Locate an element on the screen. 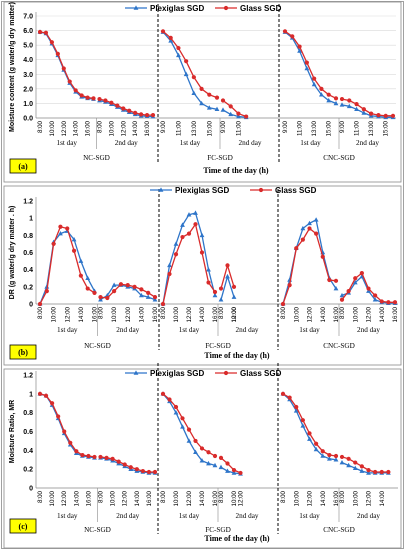 The height and width of the screenshot is (555, 405). y-axis-label: DR (g water/g dry matter . h) is located at coordinates (12, 253).